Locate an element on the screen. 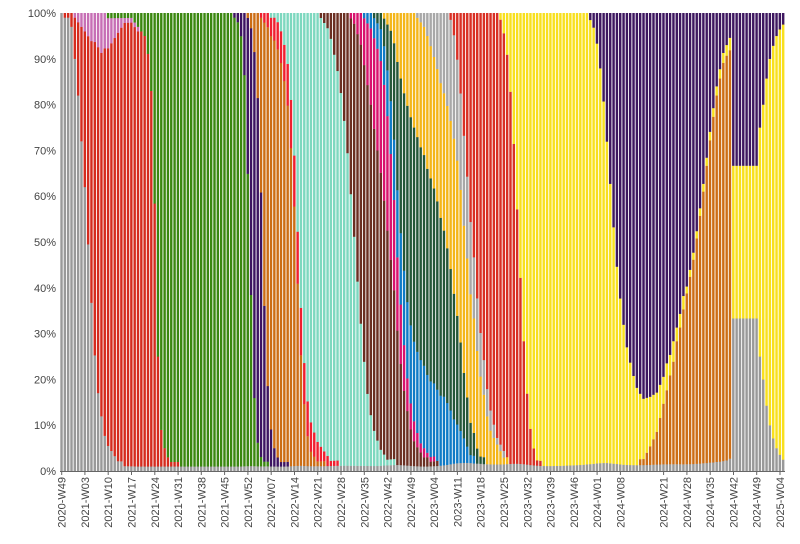 This screenshot has width=800, height=544. bar-segment-s3-w51 is located at coordinates (231, 240).